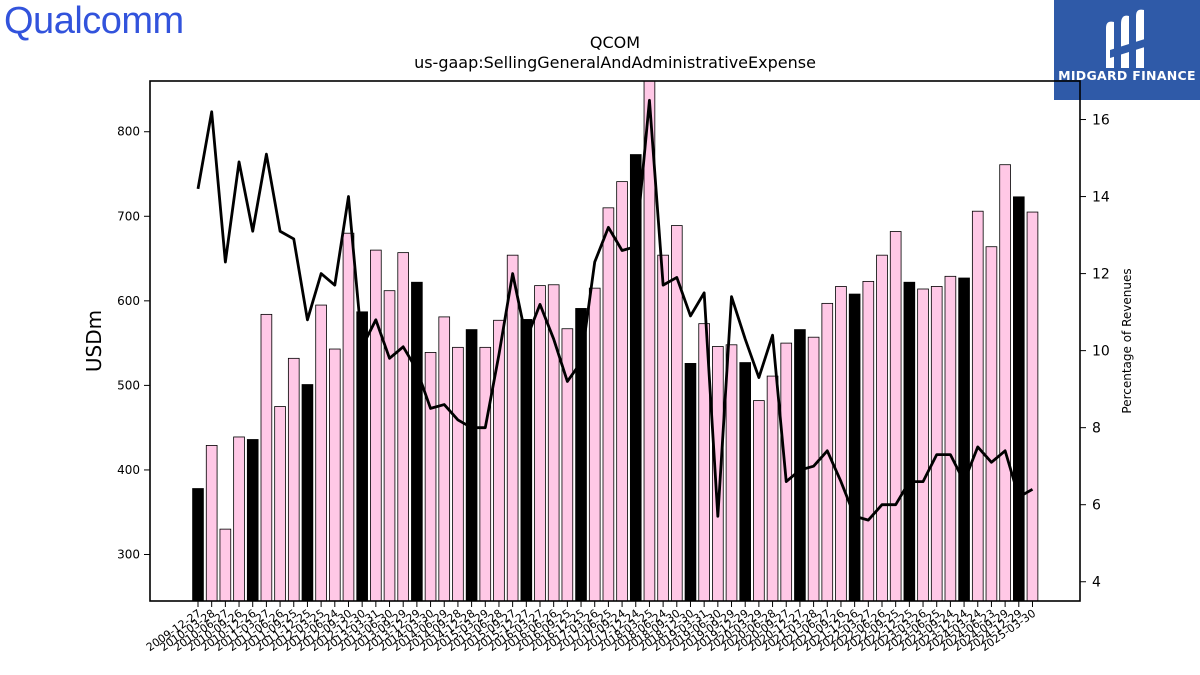  What do you see at coordinates (615, 42) in the screenshot?
I see `chart-title: QCOM` at bounding box center [615, 42].